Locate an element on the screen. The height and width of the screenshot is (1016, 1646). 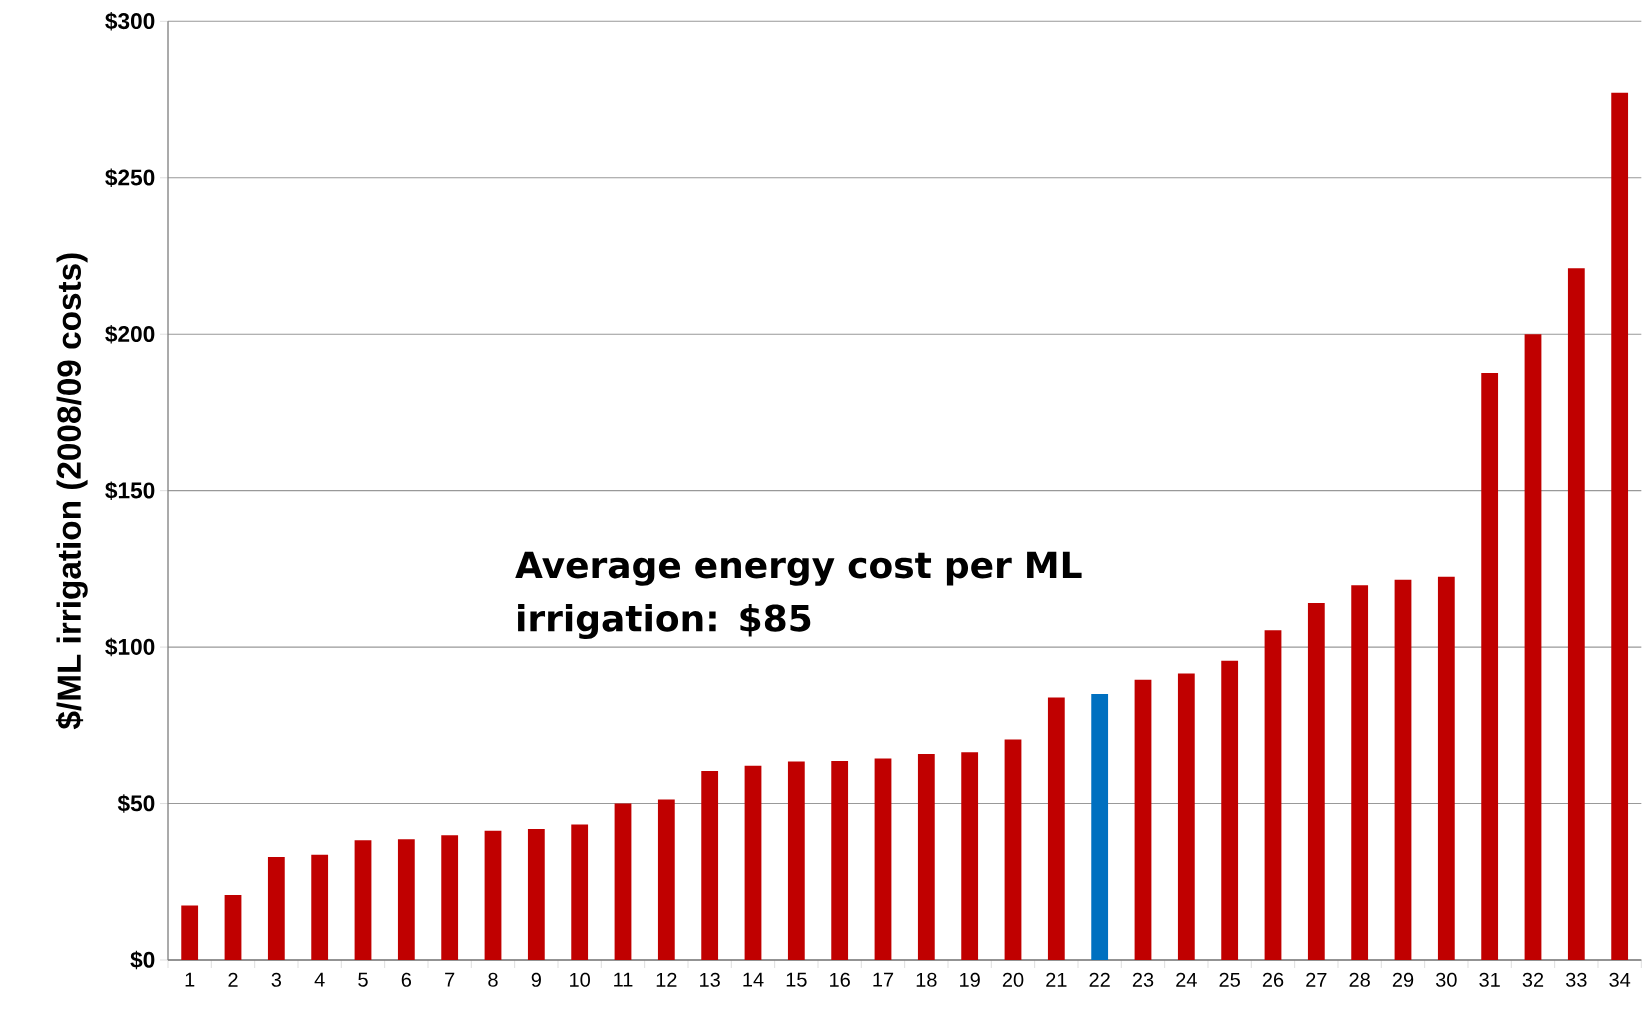
x-tick-label: 7 is located at coordinates (450, 979).